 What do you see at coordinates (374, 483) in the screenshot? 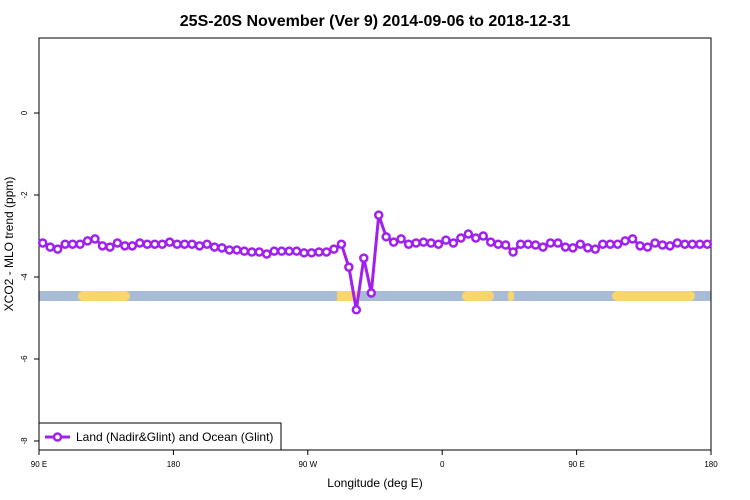
I see `x-axis-title: Longitude (deg E)` at bounding box center [374, 483].